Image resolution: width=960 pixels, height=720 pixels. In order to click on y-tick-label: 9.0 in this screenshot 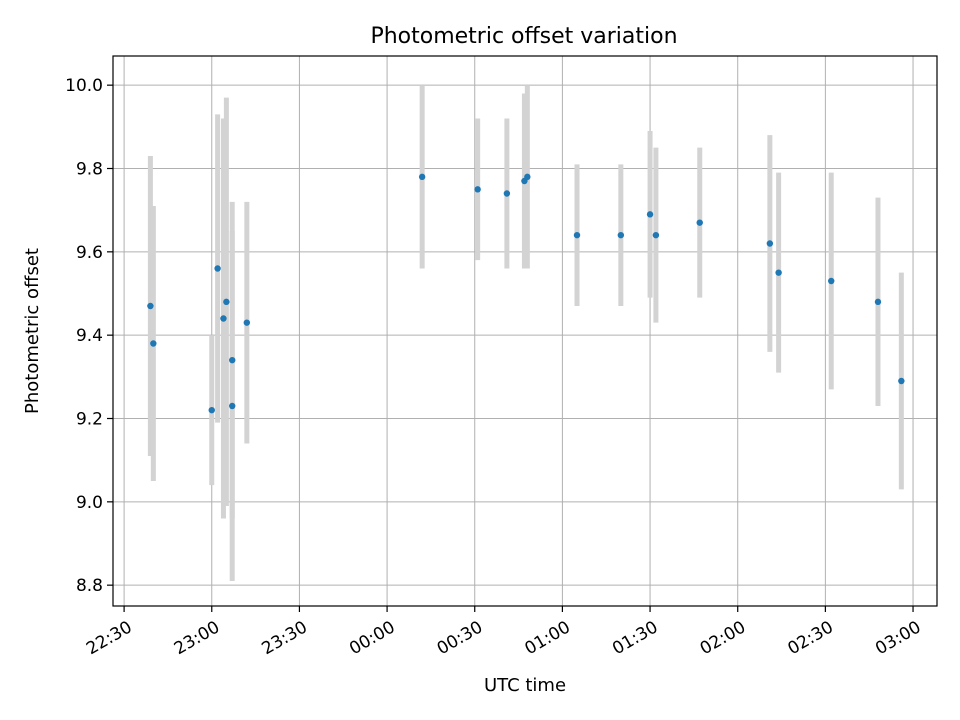, I will do `click(89, 503)`.